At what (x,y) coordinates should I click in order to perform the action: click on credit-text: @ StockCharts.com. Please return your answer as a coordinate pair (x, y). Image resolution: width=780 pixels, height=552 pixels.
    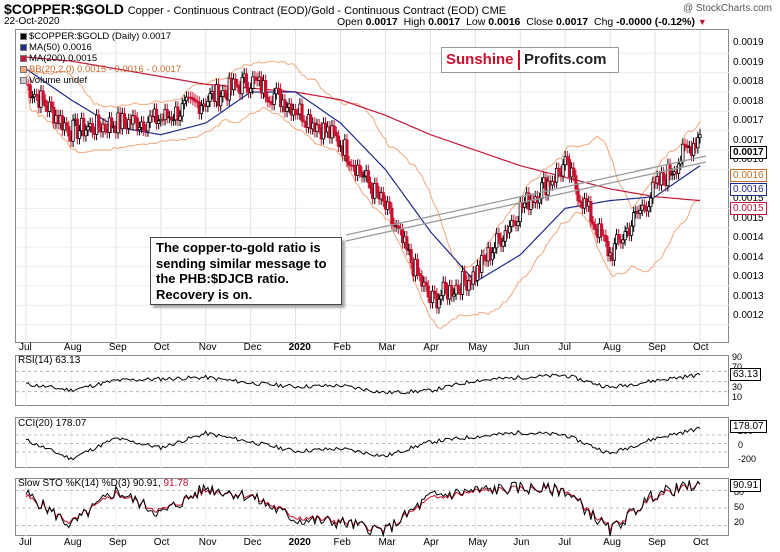
    Looking at the image, I should click on (727, 8).